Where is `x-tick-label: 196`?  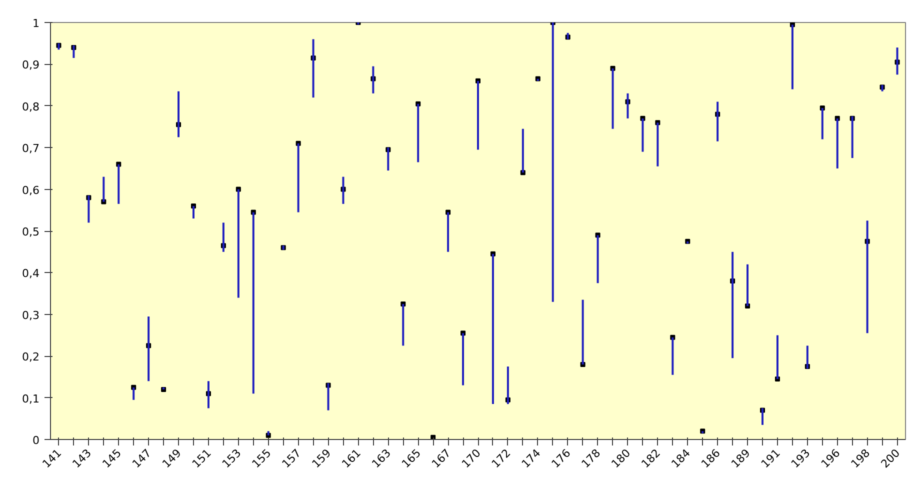 x-tick-label: 196 is located at coordinates (830, 458).